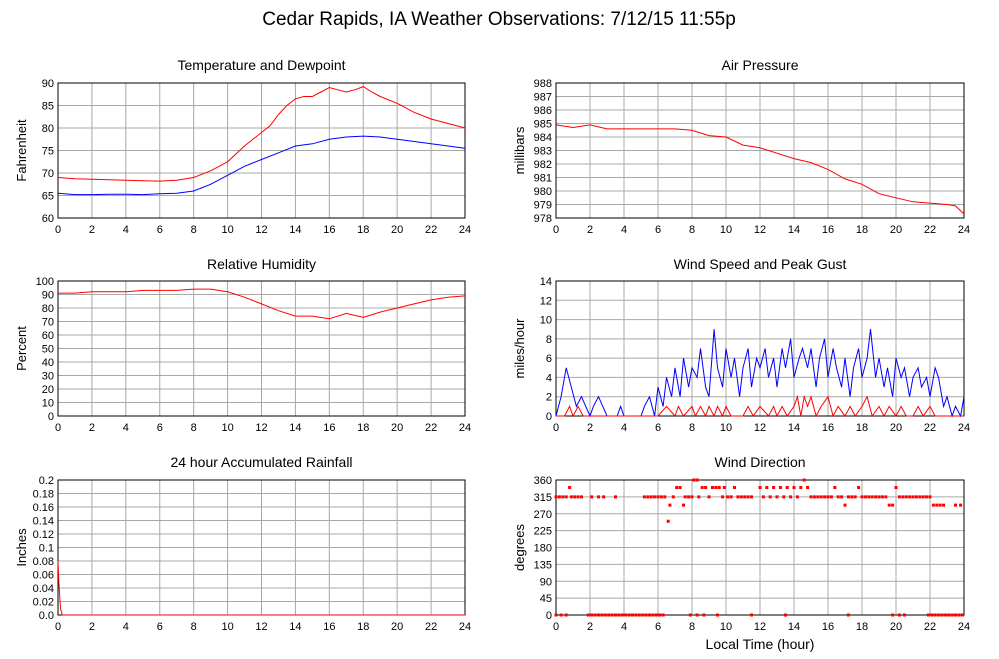 The image size is (999, 659). I want to click on rain-y-tick-label: 0.16, so click(43, 508).